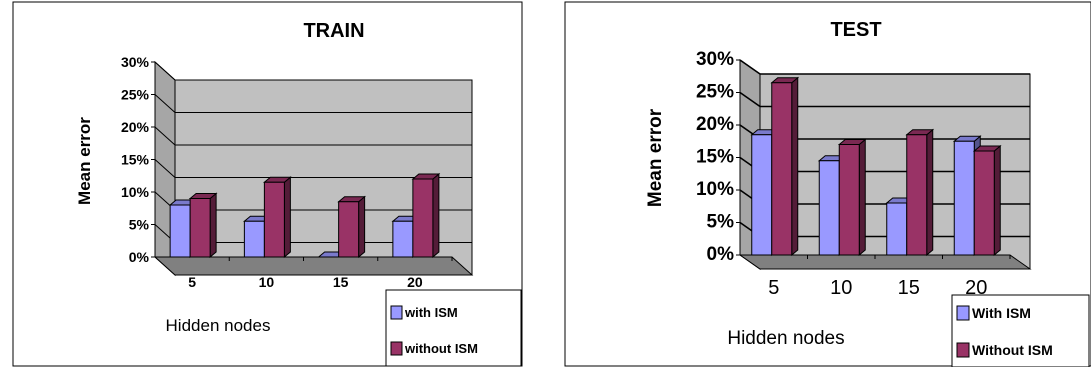 Image resolution: width=1091 pixels, height=367 pixels. I want to click on legend-label: without ISM, so click(441, 348).